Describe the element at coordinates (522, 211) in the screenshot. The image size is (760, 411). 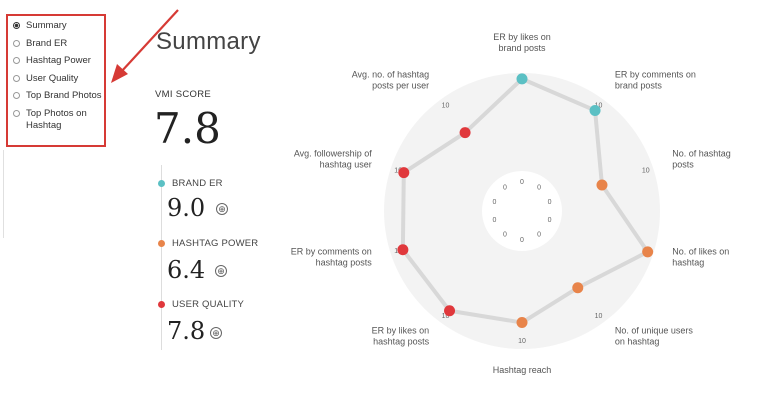
I see `radar-inner-circle` at that location.